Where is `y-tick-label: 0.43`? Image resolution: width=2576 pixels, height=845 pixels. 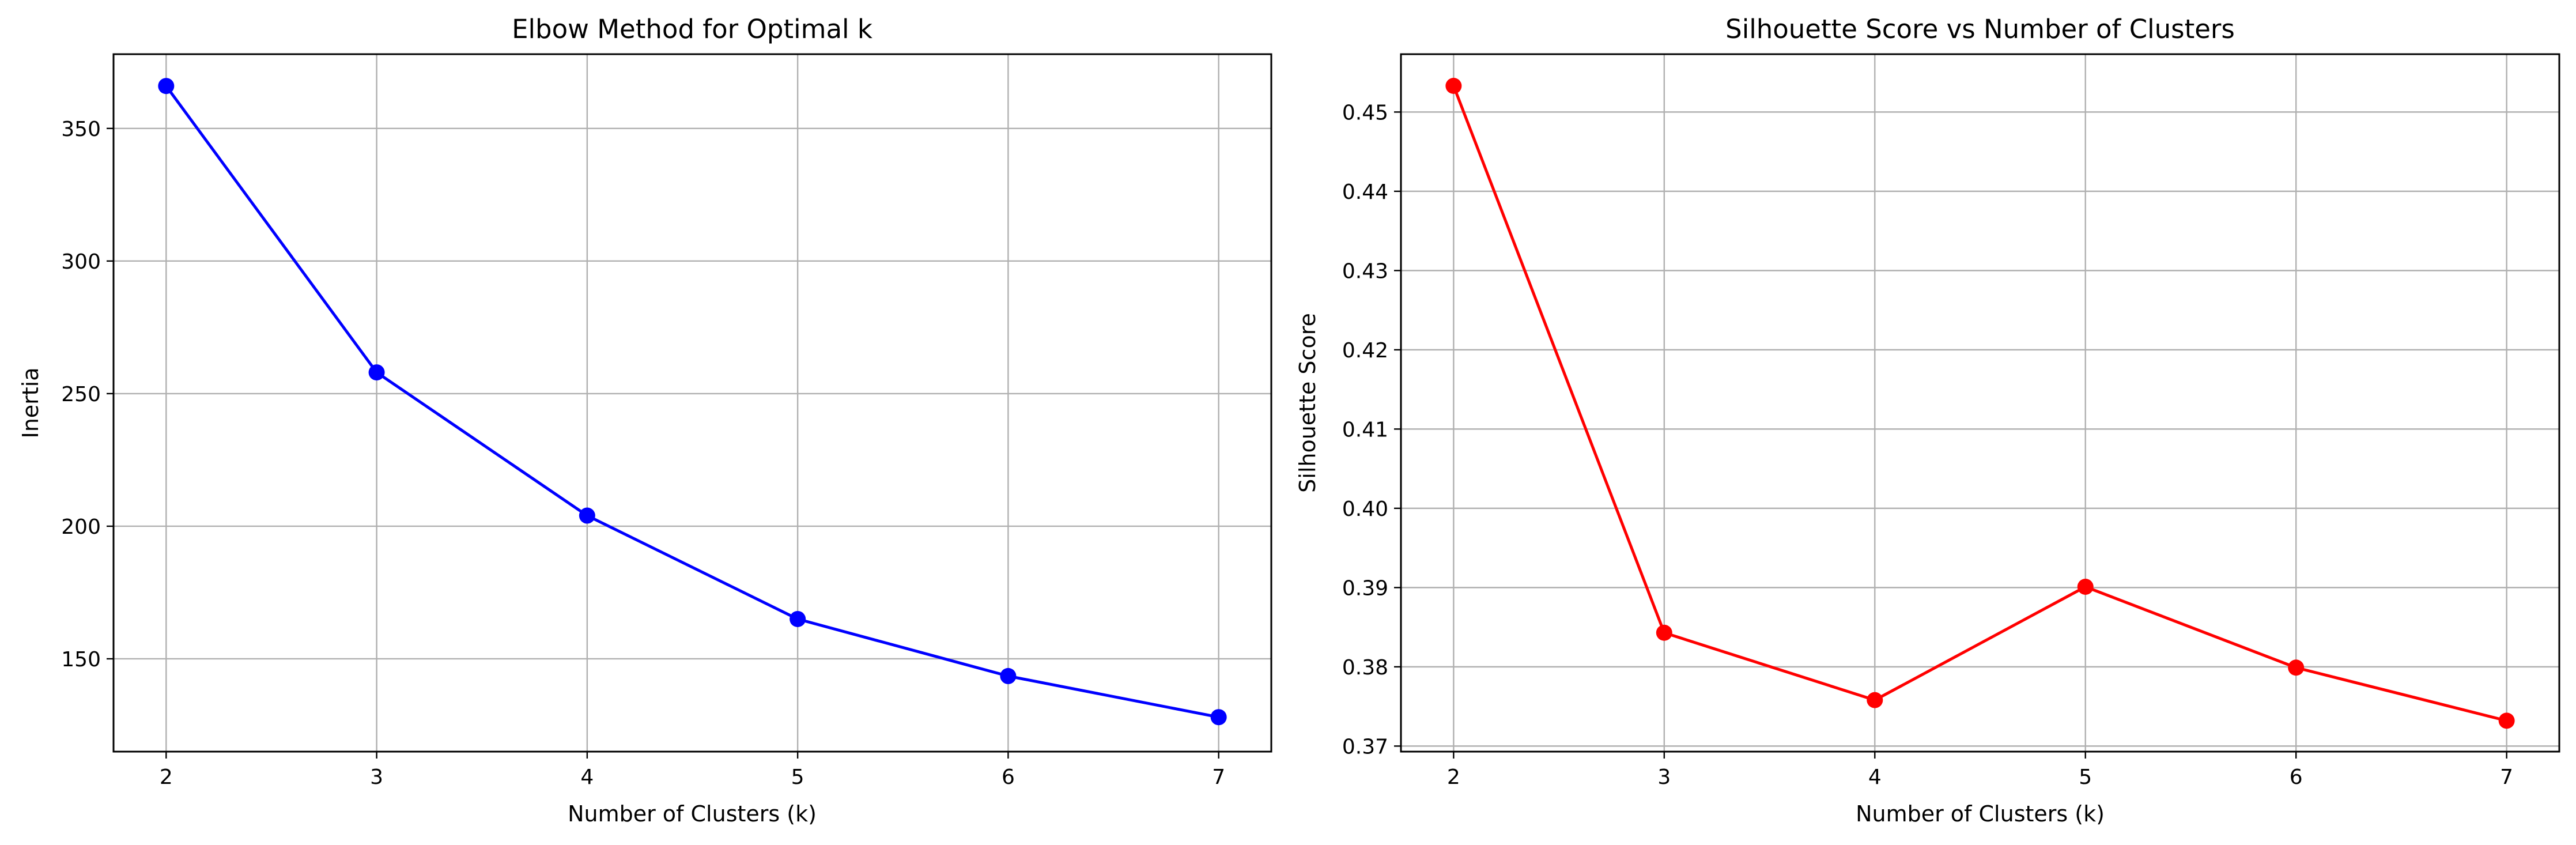
y-tick-label: 0.43 is located at coordinates (1365, 271).